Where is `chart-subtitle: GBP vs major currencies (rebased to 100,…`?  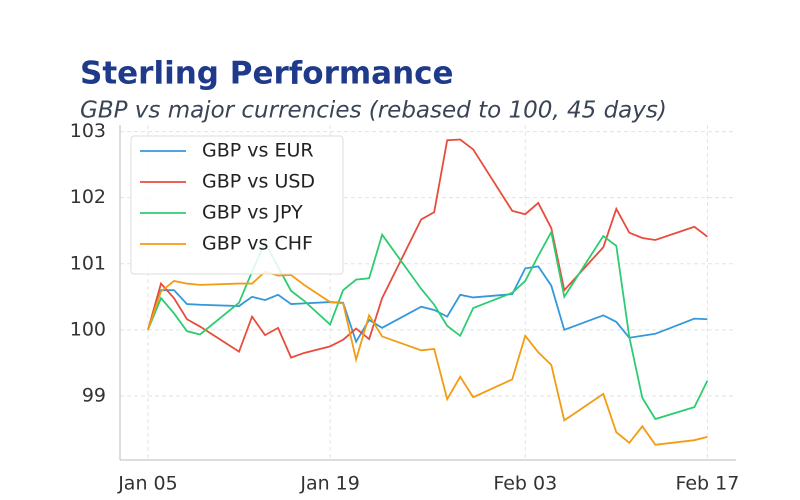 chart-subtitle: GBP vs major currencies (rebased to 100,… is located at coordinates (373, 111).